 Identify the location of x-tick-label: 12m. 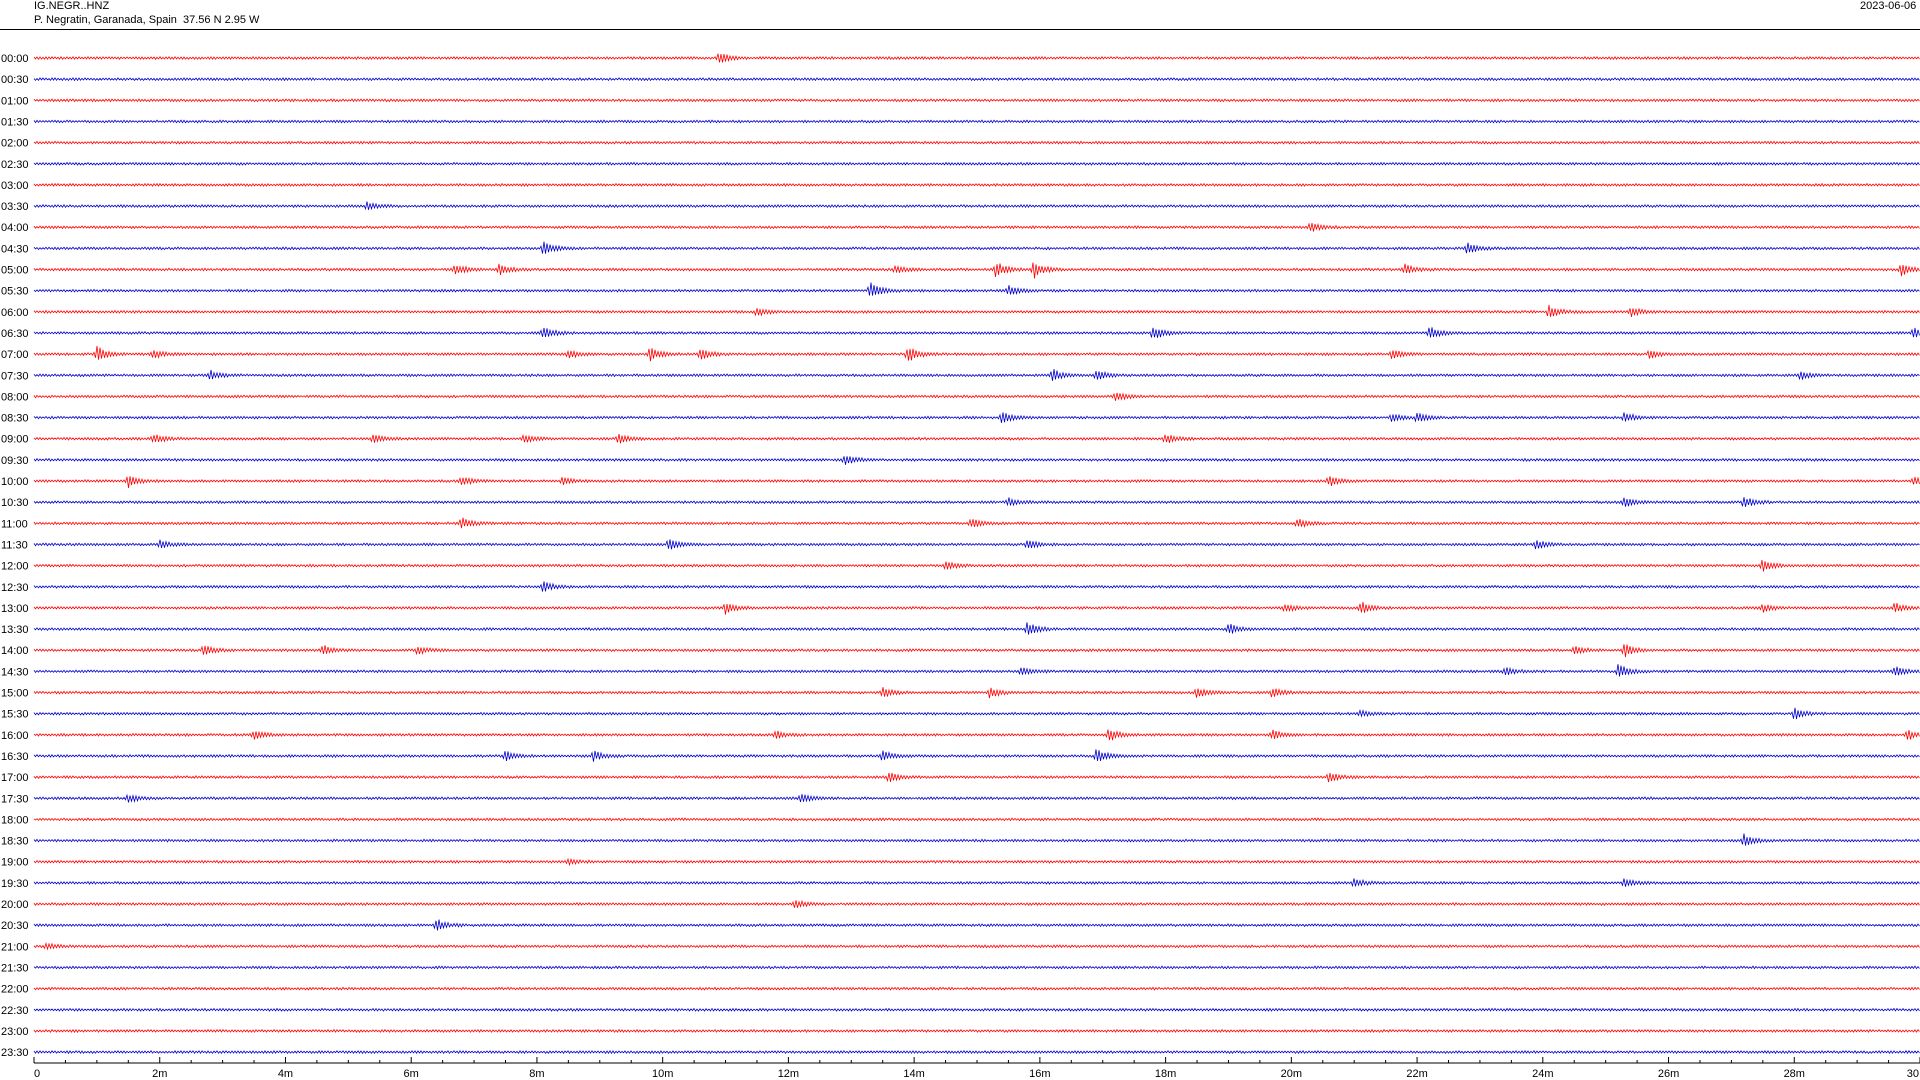
(788, 1074).